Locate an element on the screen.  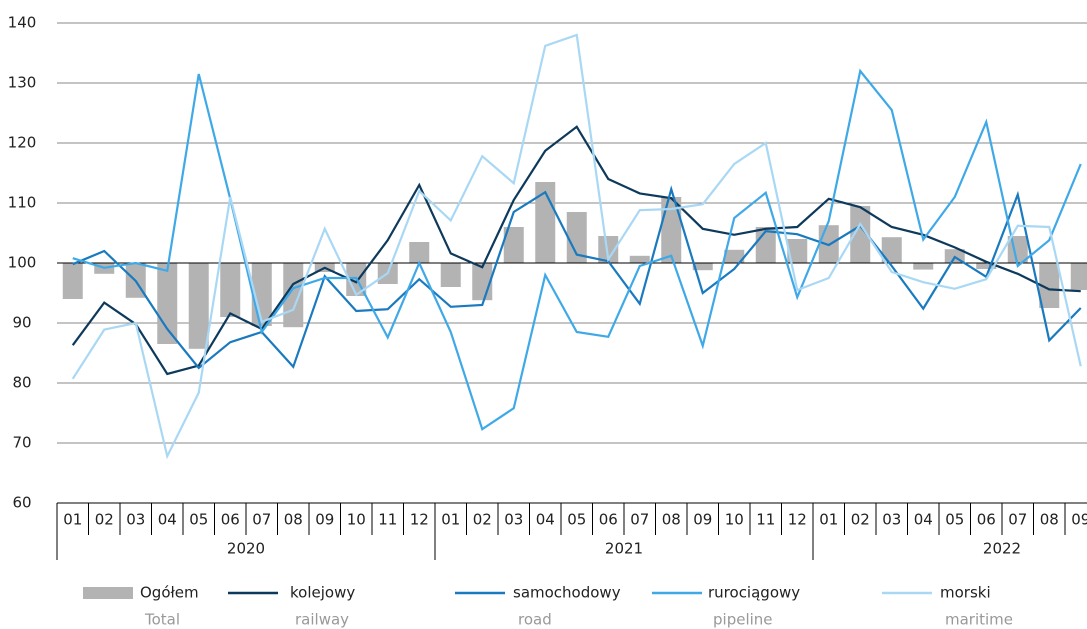
y-tick-label: 120 is located at coordinates (22, 143).